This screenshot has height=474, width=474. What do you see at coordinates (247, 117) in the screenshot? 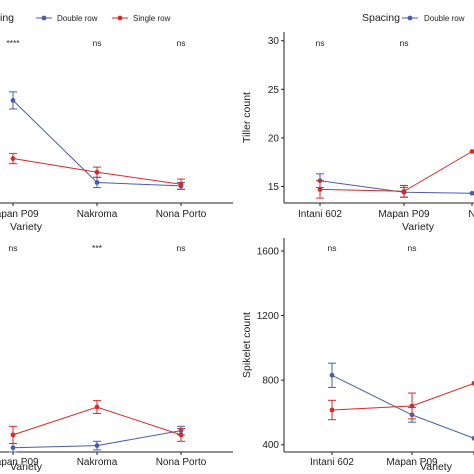
I see `y-axis-label: Tiller count` at bounding box center [247, 117].